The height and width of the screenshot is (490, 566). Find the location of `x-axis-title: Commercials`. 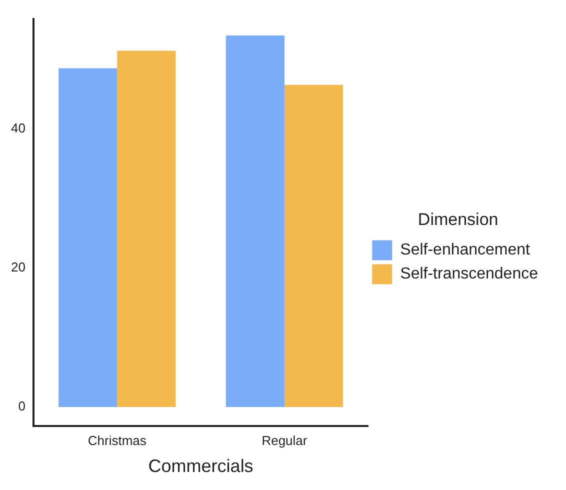

x-axis-title: Commercials is located at coordinates (201, 466).